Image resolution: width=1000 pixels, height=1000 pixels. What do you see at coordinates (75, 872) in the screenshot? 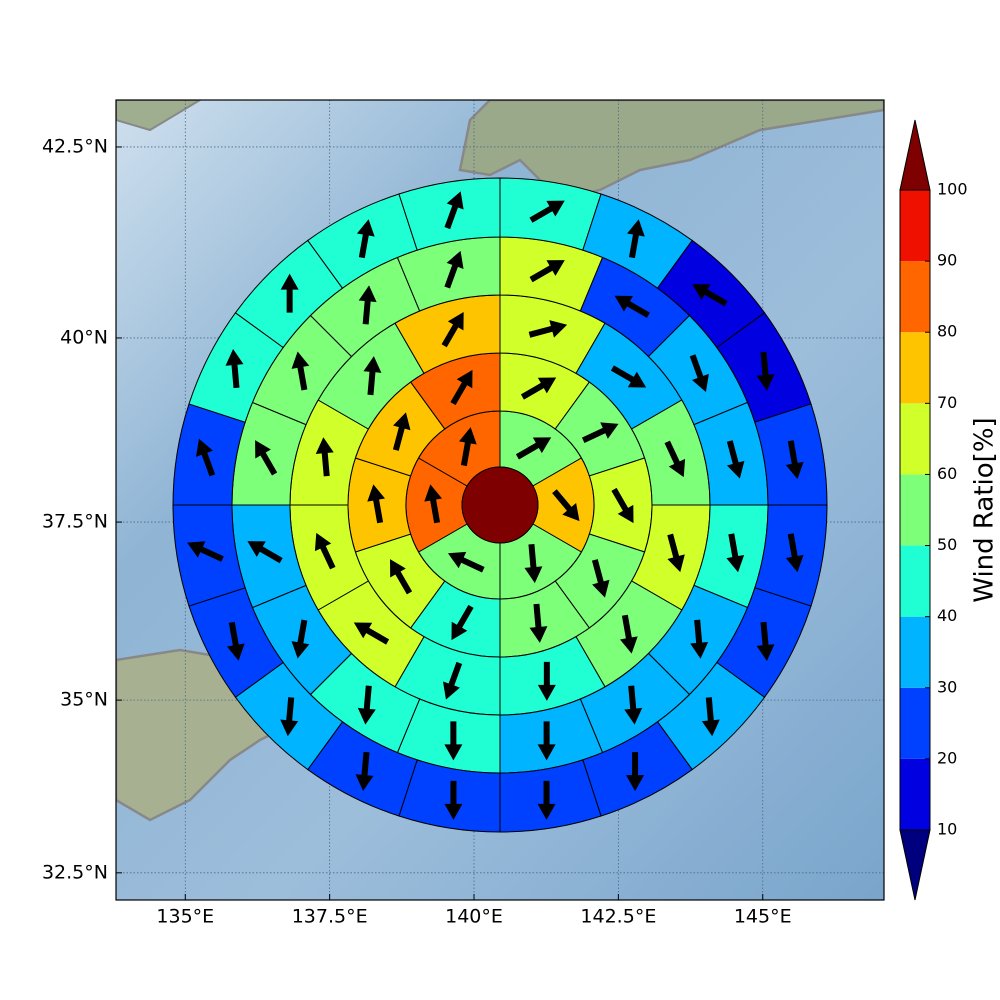
I see `y-tick-label: 32.5°N` at bounding box center [75, 872].